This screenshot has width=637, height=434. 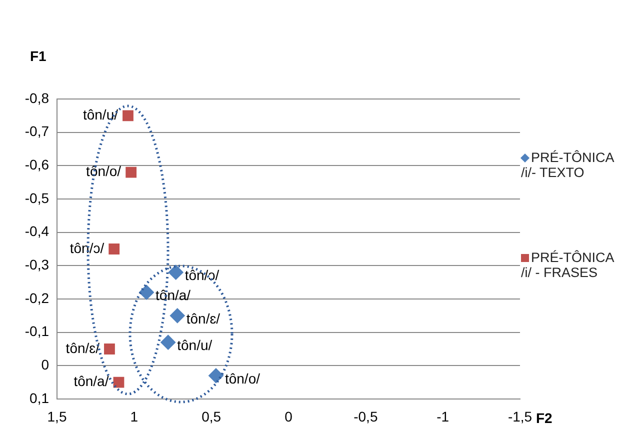 I want to click on y-tick-label: -0,6, so click(x=37, y=164).